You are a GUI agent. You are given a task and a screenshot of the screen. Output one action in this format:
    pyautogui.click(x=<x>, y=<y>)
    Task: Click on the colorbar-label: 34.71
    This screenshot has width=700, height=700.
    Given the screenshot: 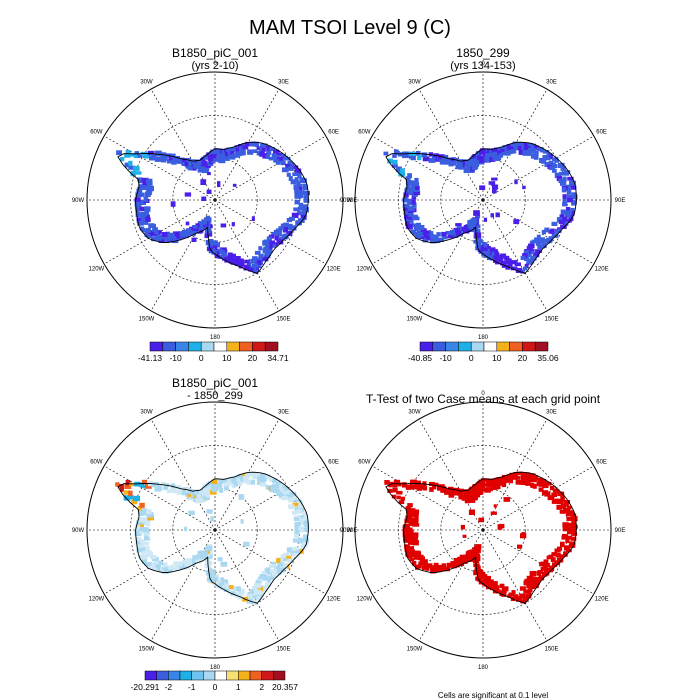 What is the action you would take?
    pyautogui.click(x=278, y=358)
    